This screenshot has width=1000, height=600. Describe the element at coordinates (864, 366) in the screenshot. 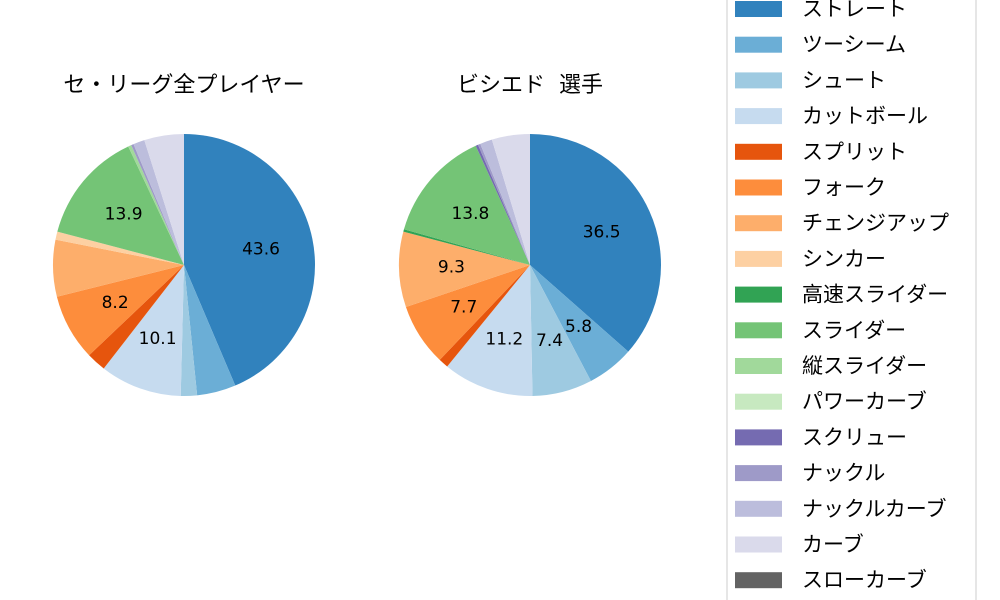

I see `legend-label-10: 縦スライダー` at that location.